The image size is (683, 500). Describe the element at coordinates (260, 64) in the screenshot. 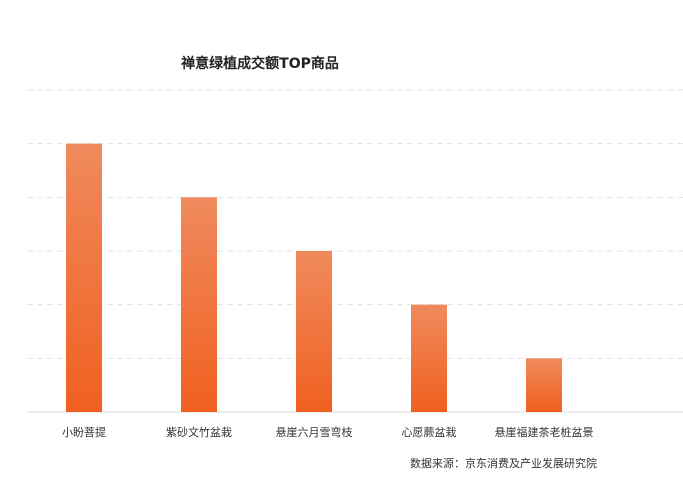

I see `chart-title: 禅意绿植成交额TOP商品` at that location.